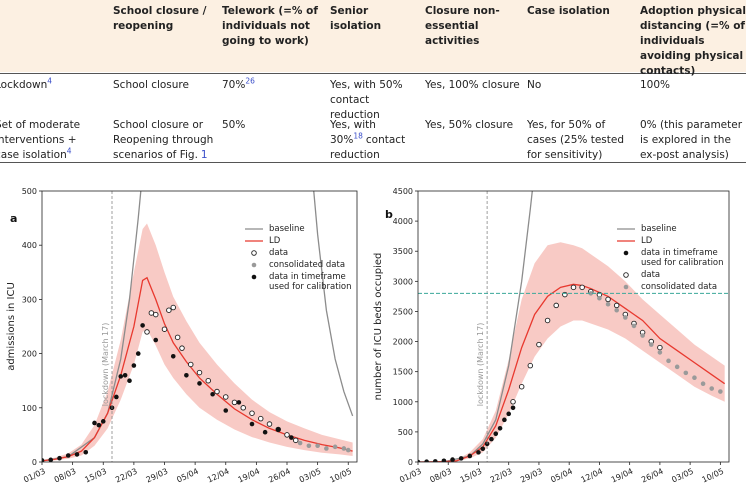  I want to click on legend-item: data in timeframe used for calibration, so click(682, 258).